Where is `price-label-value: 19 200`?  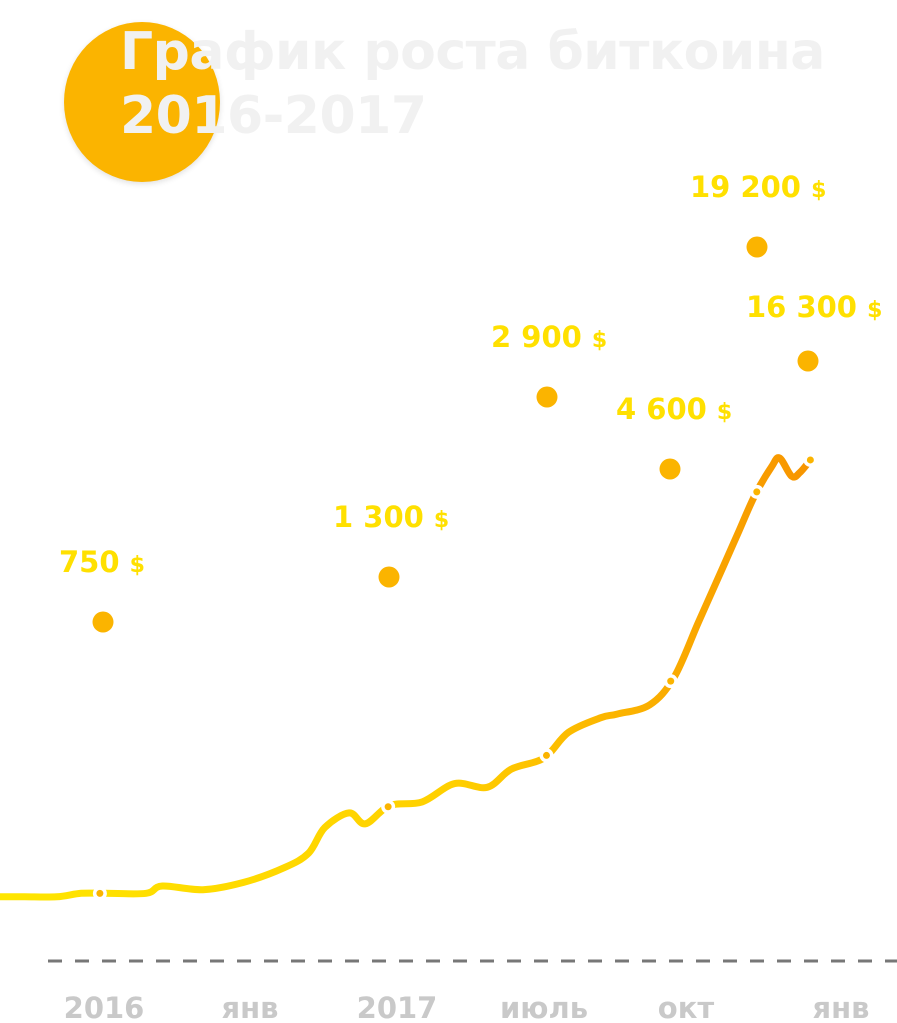 price-label-value: 19 200 is located at coordinates (750, 187).